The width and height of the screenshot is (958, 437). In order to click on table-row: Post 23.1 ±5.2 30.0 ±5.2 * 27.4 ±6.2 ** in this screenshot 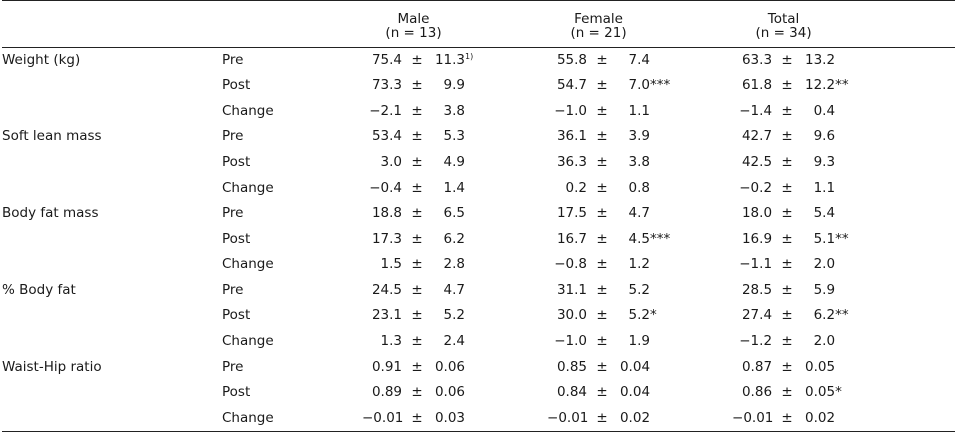, I will do `click(478, 316)`.